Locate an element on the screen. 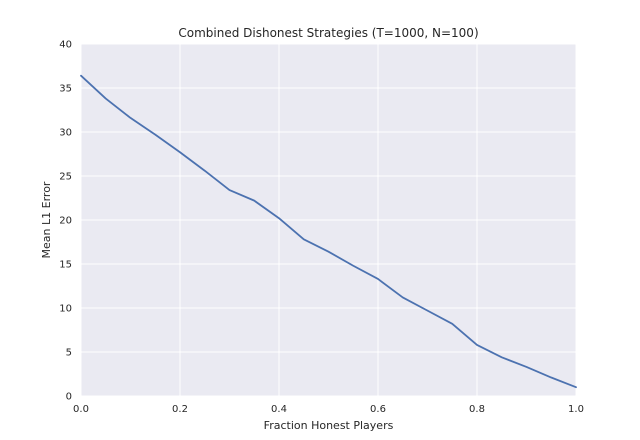 This screenshot has height=440, width=640. y-tick-label: 10 is located at coordinates (65, 309).